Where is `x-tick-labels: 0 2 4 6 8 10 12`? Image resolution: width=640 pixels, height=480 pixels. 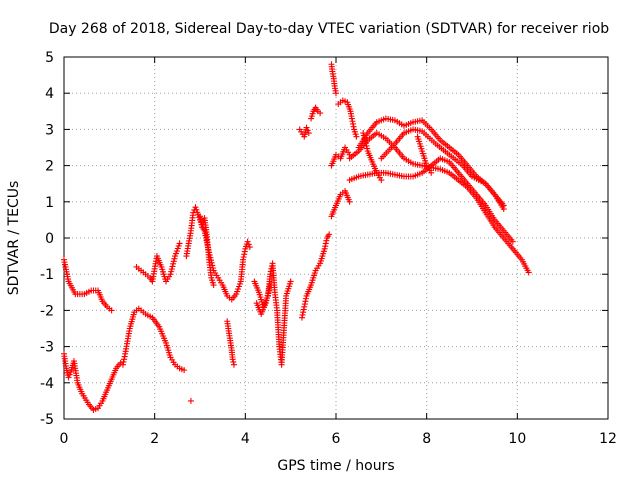
x-tick-labels: 0 2 4 6 8 10 12 is located at coordinates (338, 439).